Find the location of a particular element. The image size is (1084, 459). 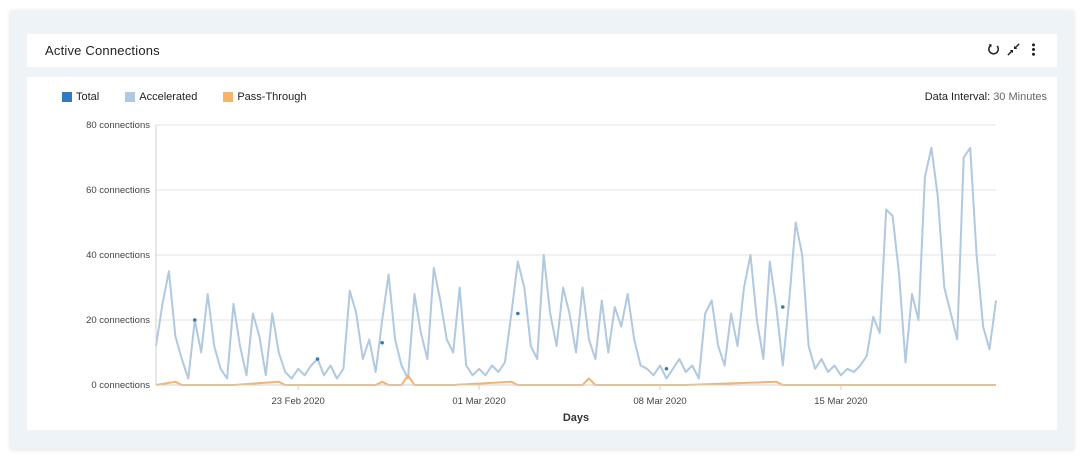

header-actions is located at coordinates (1013, 49).